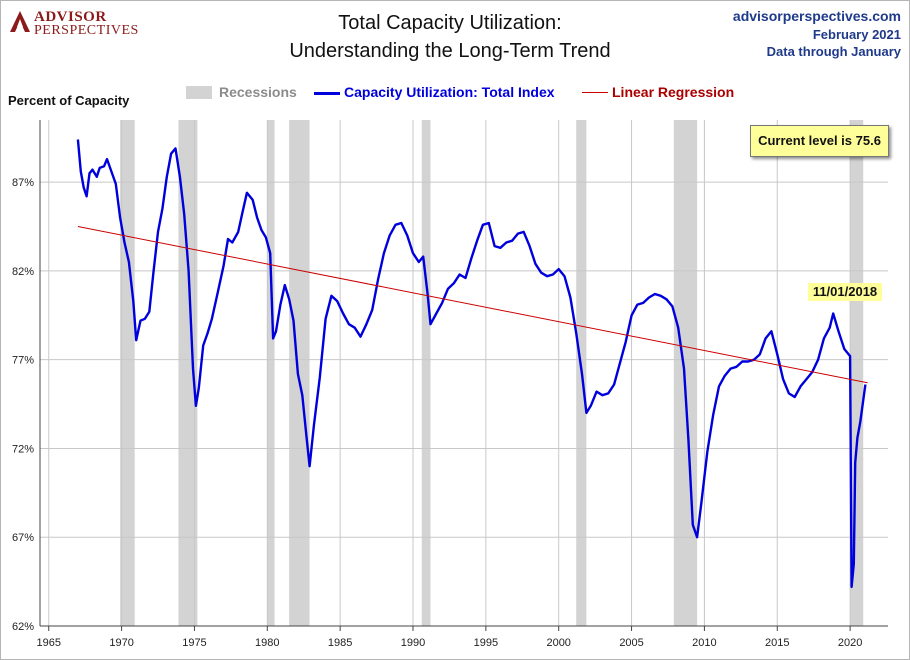 This screenshot has width=910, height=660. Describe the element at coordinates (194, 643) in the screenshot. I see `x-tick-label: 1975` at that location.